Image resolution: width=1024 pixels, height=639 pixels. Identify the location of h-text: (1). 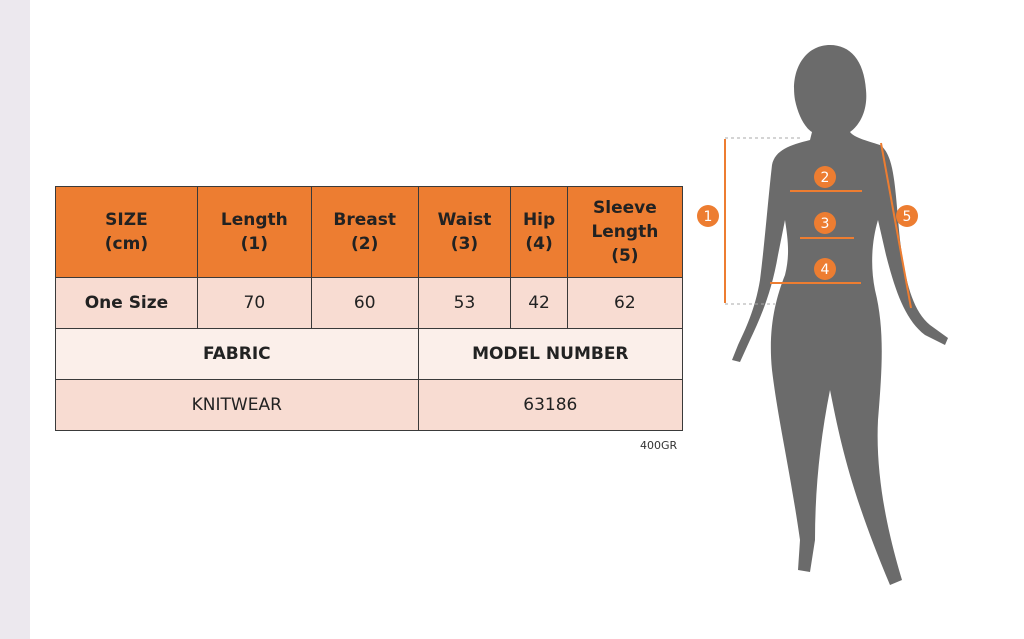
(254, 244).